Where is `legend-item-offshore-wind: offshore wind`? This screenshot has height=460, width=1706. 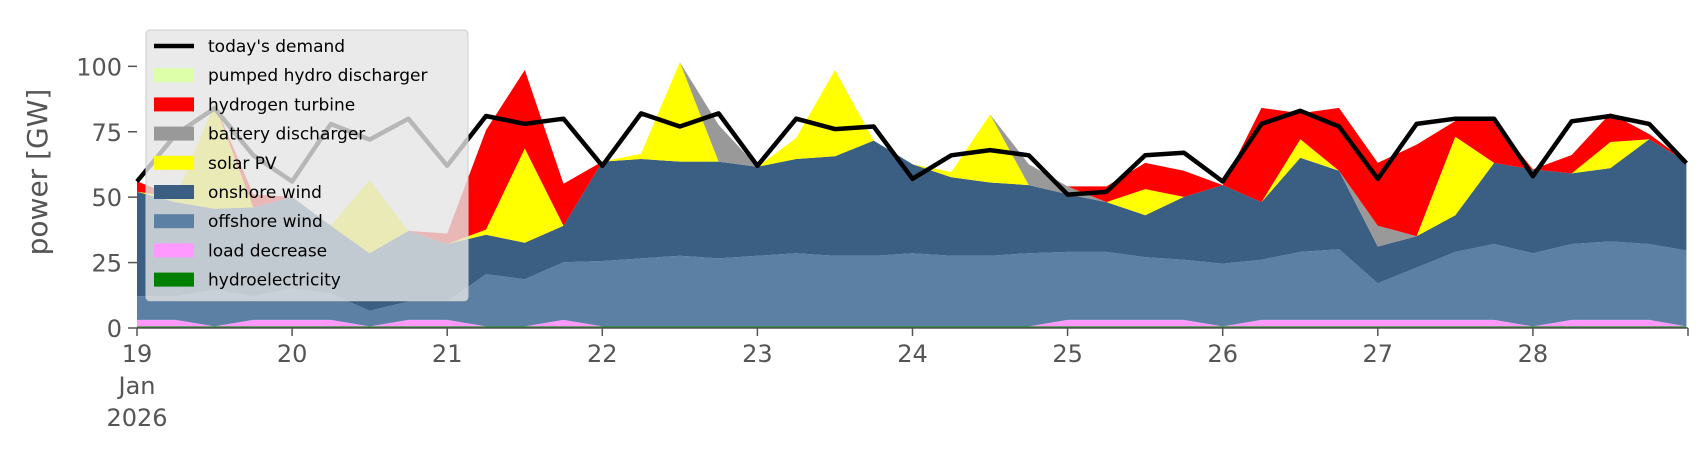 legend-item-offshore-wind: offshore wind is located at coordinates (238, 222).